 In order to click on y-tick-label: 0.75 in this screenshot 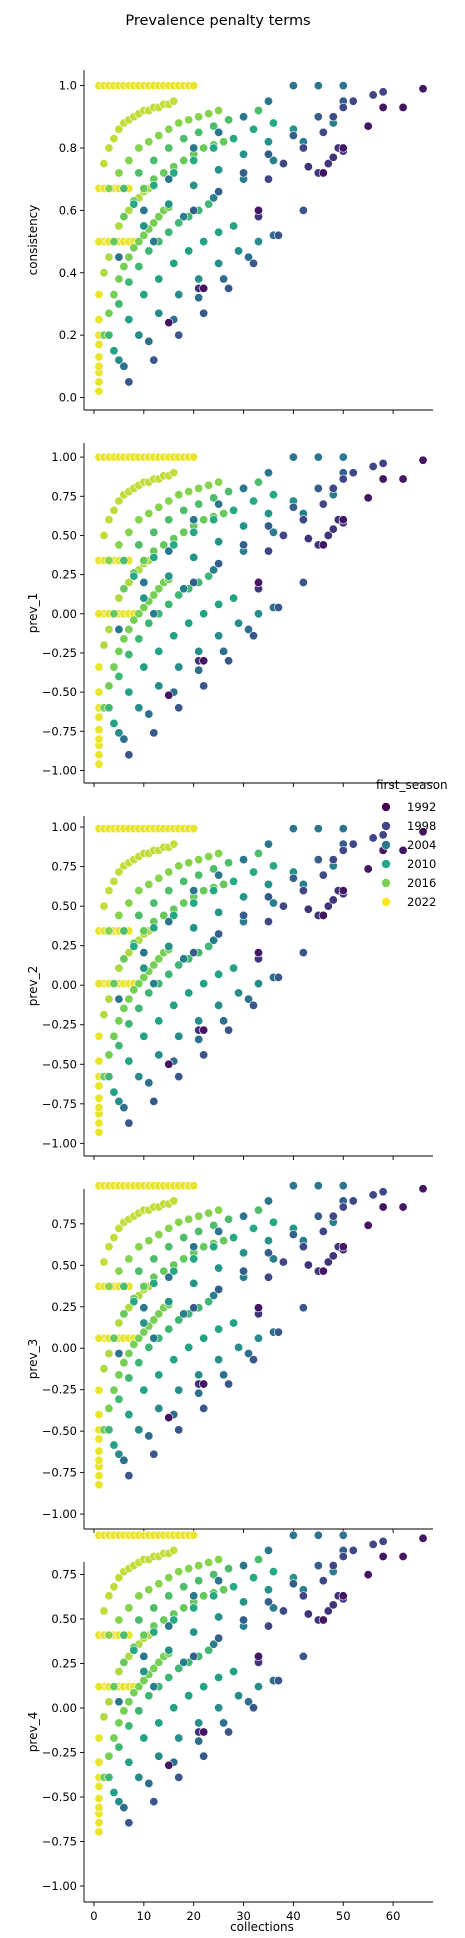, I will do `click(64, 867)`.